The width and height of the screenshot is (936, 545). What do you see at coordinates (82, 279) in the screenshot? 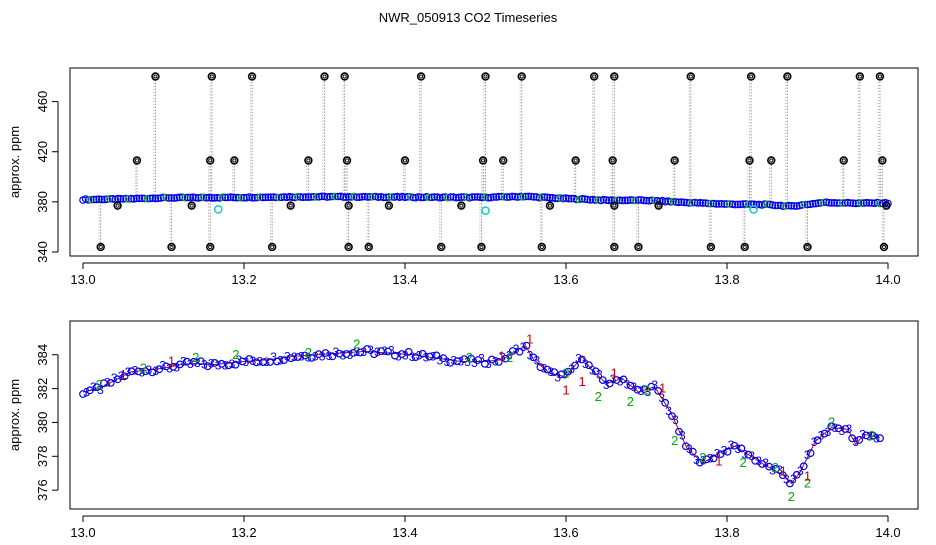
I see `x-tick-label: 13.0` at bounding box center [82, 279].